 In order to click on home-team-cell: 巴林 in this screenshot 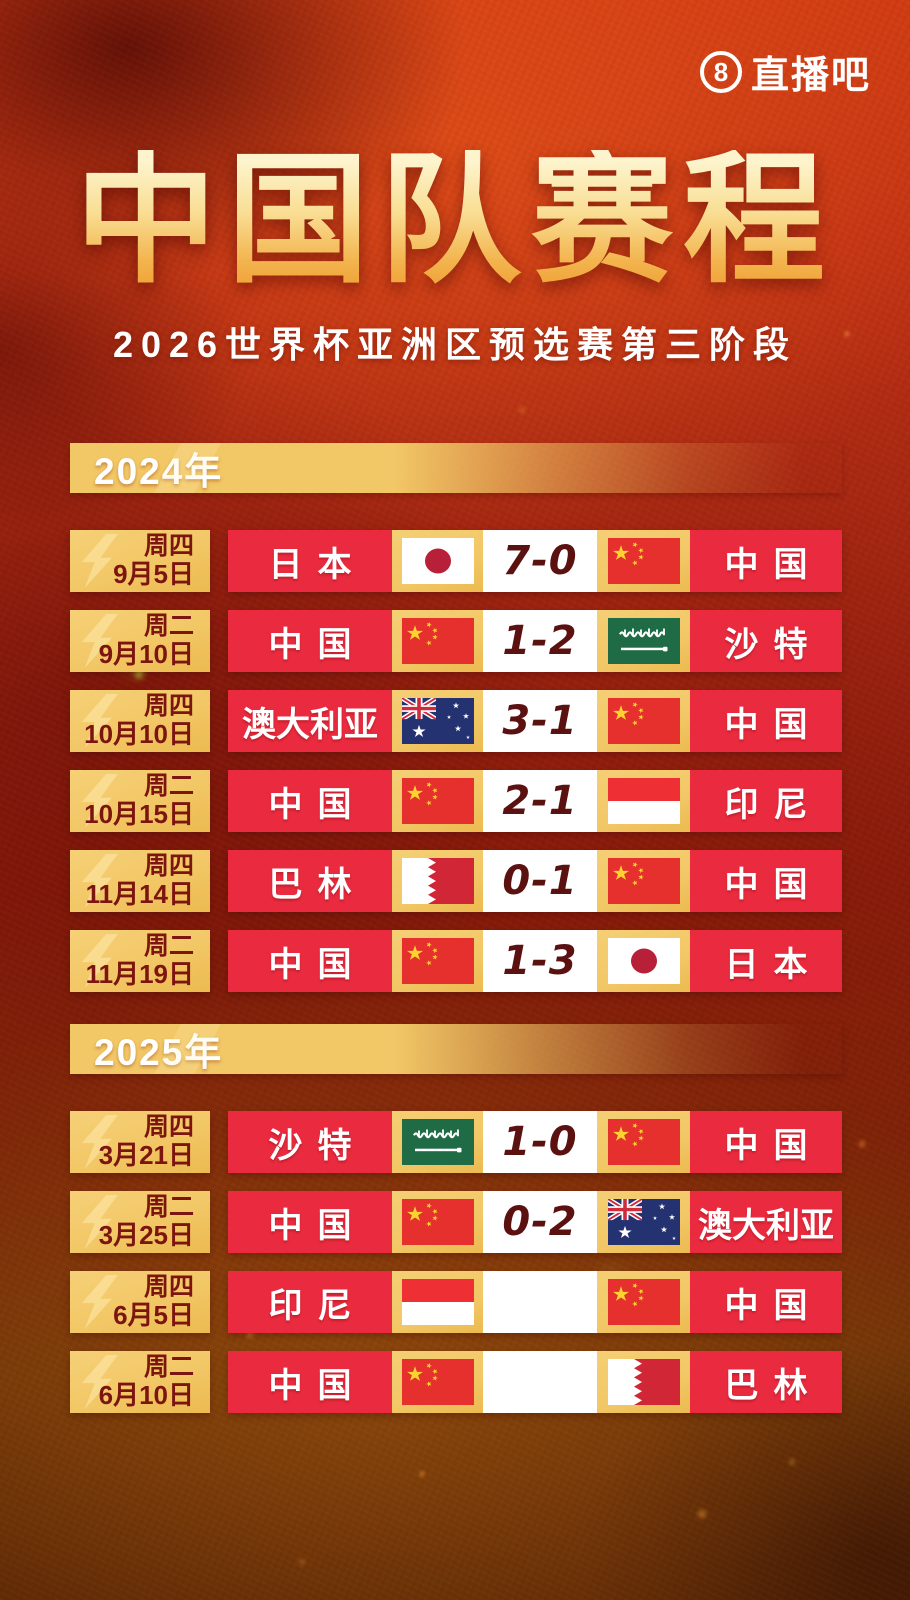, I will do `click(310, 881)`.